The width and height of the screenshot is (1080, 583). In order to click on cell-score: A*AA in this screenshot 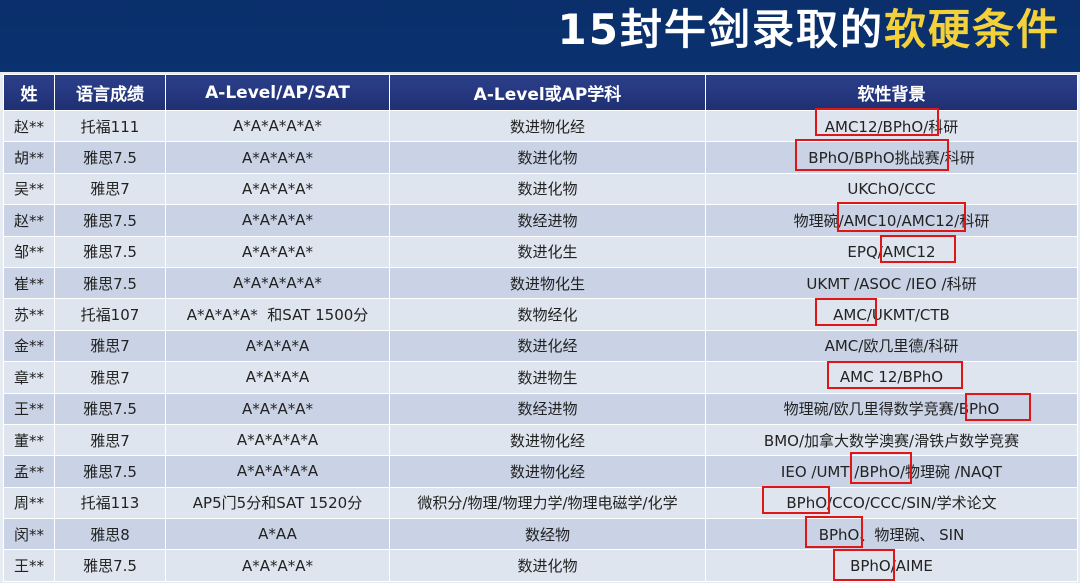, I will do `click(277, 534)`.